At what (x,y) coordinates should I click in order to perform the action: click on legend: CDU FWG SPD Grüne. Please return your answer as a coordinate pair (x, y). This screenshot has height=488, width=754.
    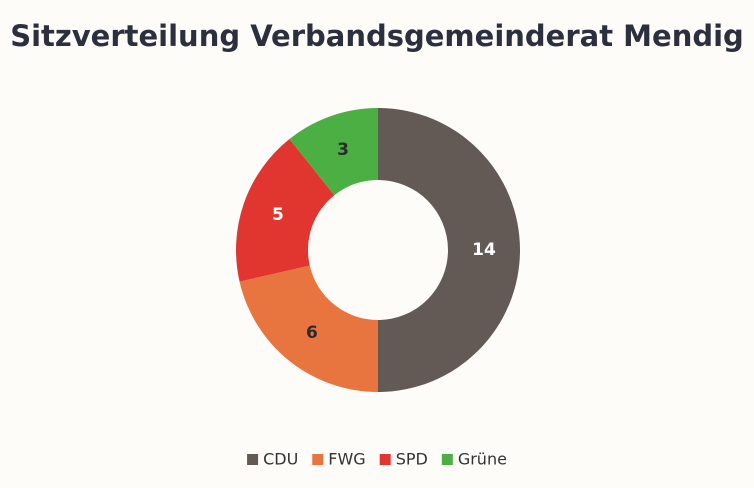
    Looking at the image, I should click on (377, 459).